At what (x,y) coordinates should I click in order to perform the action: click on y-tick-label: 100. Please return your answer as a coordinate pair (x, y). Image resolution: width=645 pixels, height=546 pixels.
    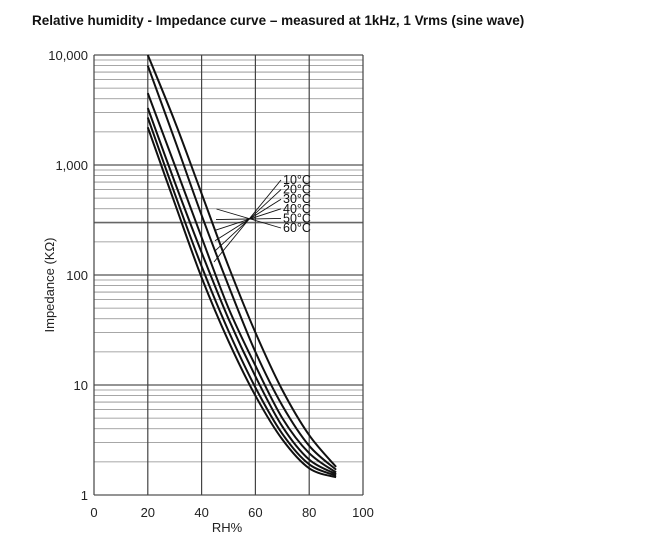
    Looking at the image, I should click on (77, 275).